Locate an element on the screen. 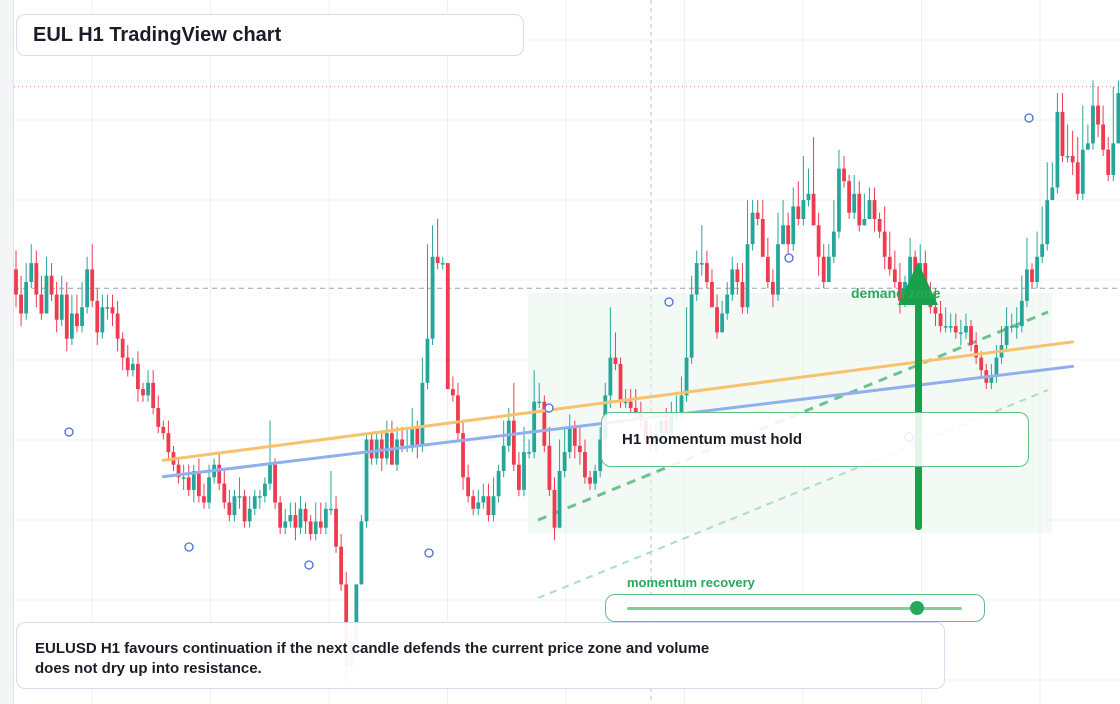 Image resolution: width=1120 pixels, height=704 pixels. momentum-callout: H1 momentum must hold is located at coordinates (815, 439).